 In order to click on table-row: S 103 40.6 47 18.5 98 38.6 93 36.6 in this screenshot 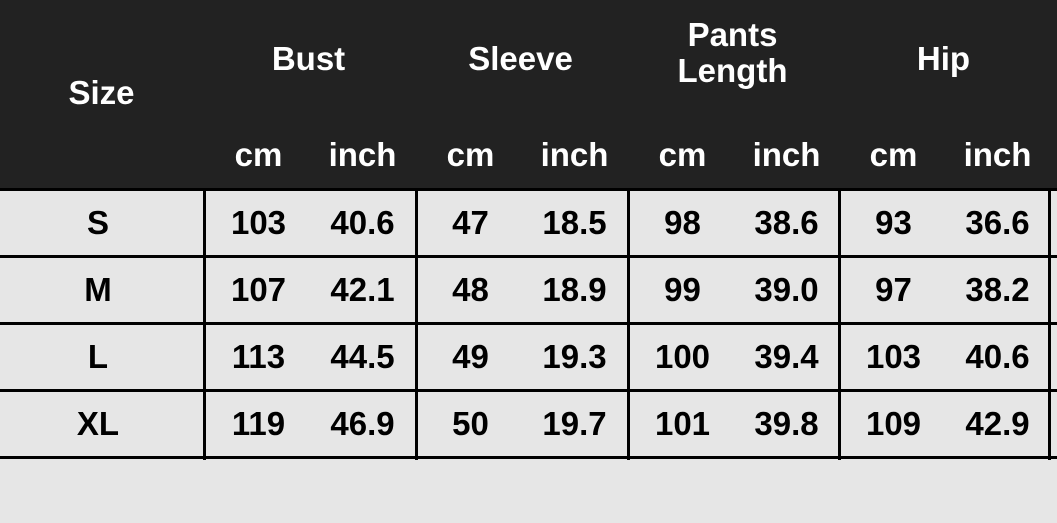, I will do `click(528, 221)`.